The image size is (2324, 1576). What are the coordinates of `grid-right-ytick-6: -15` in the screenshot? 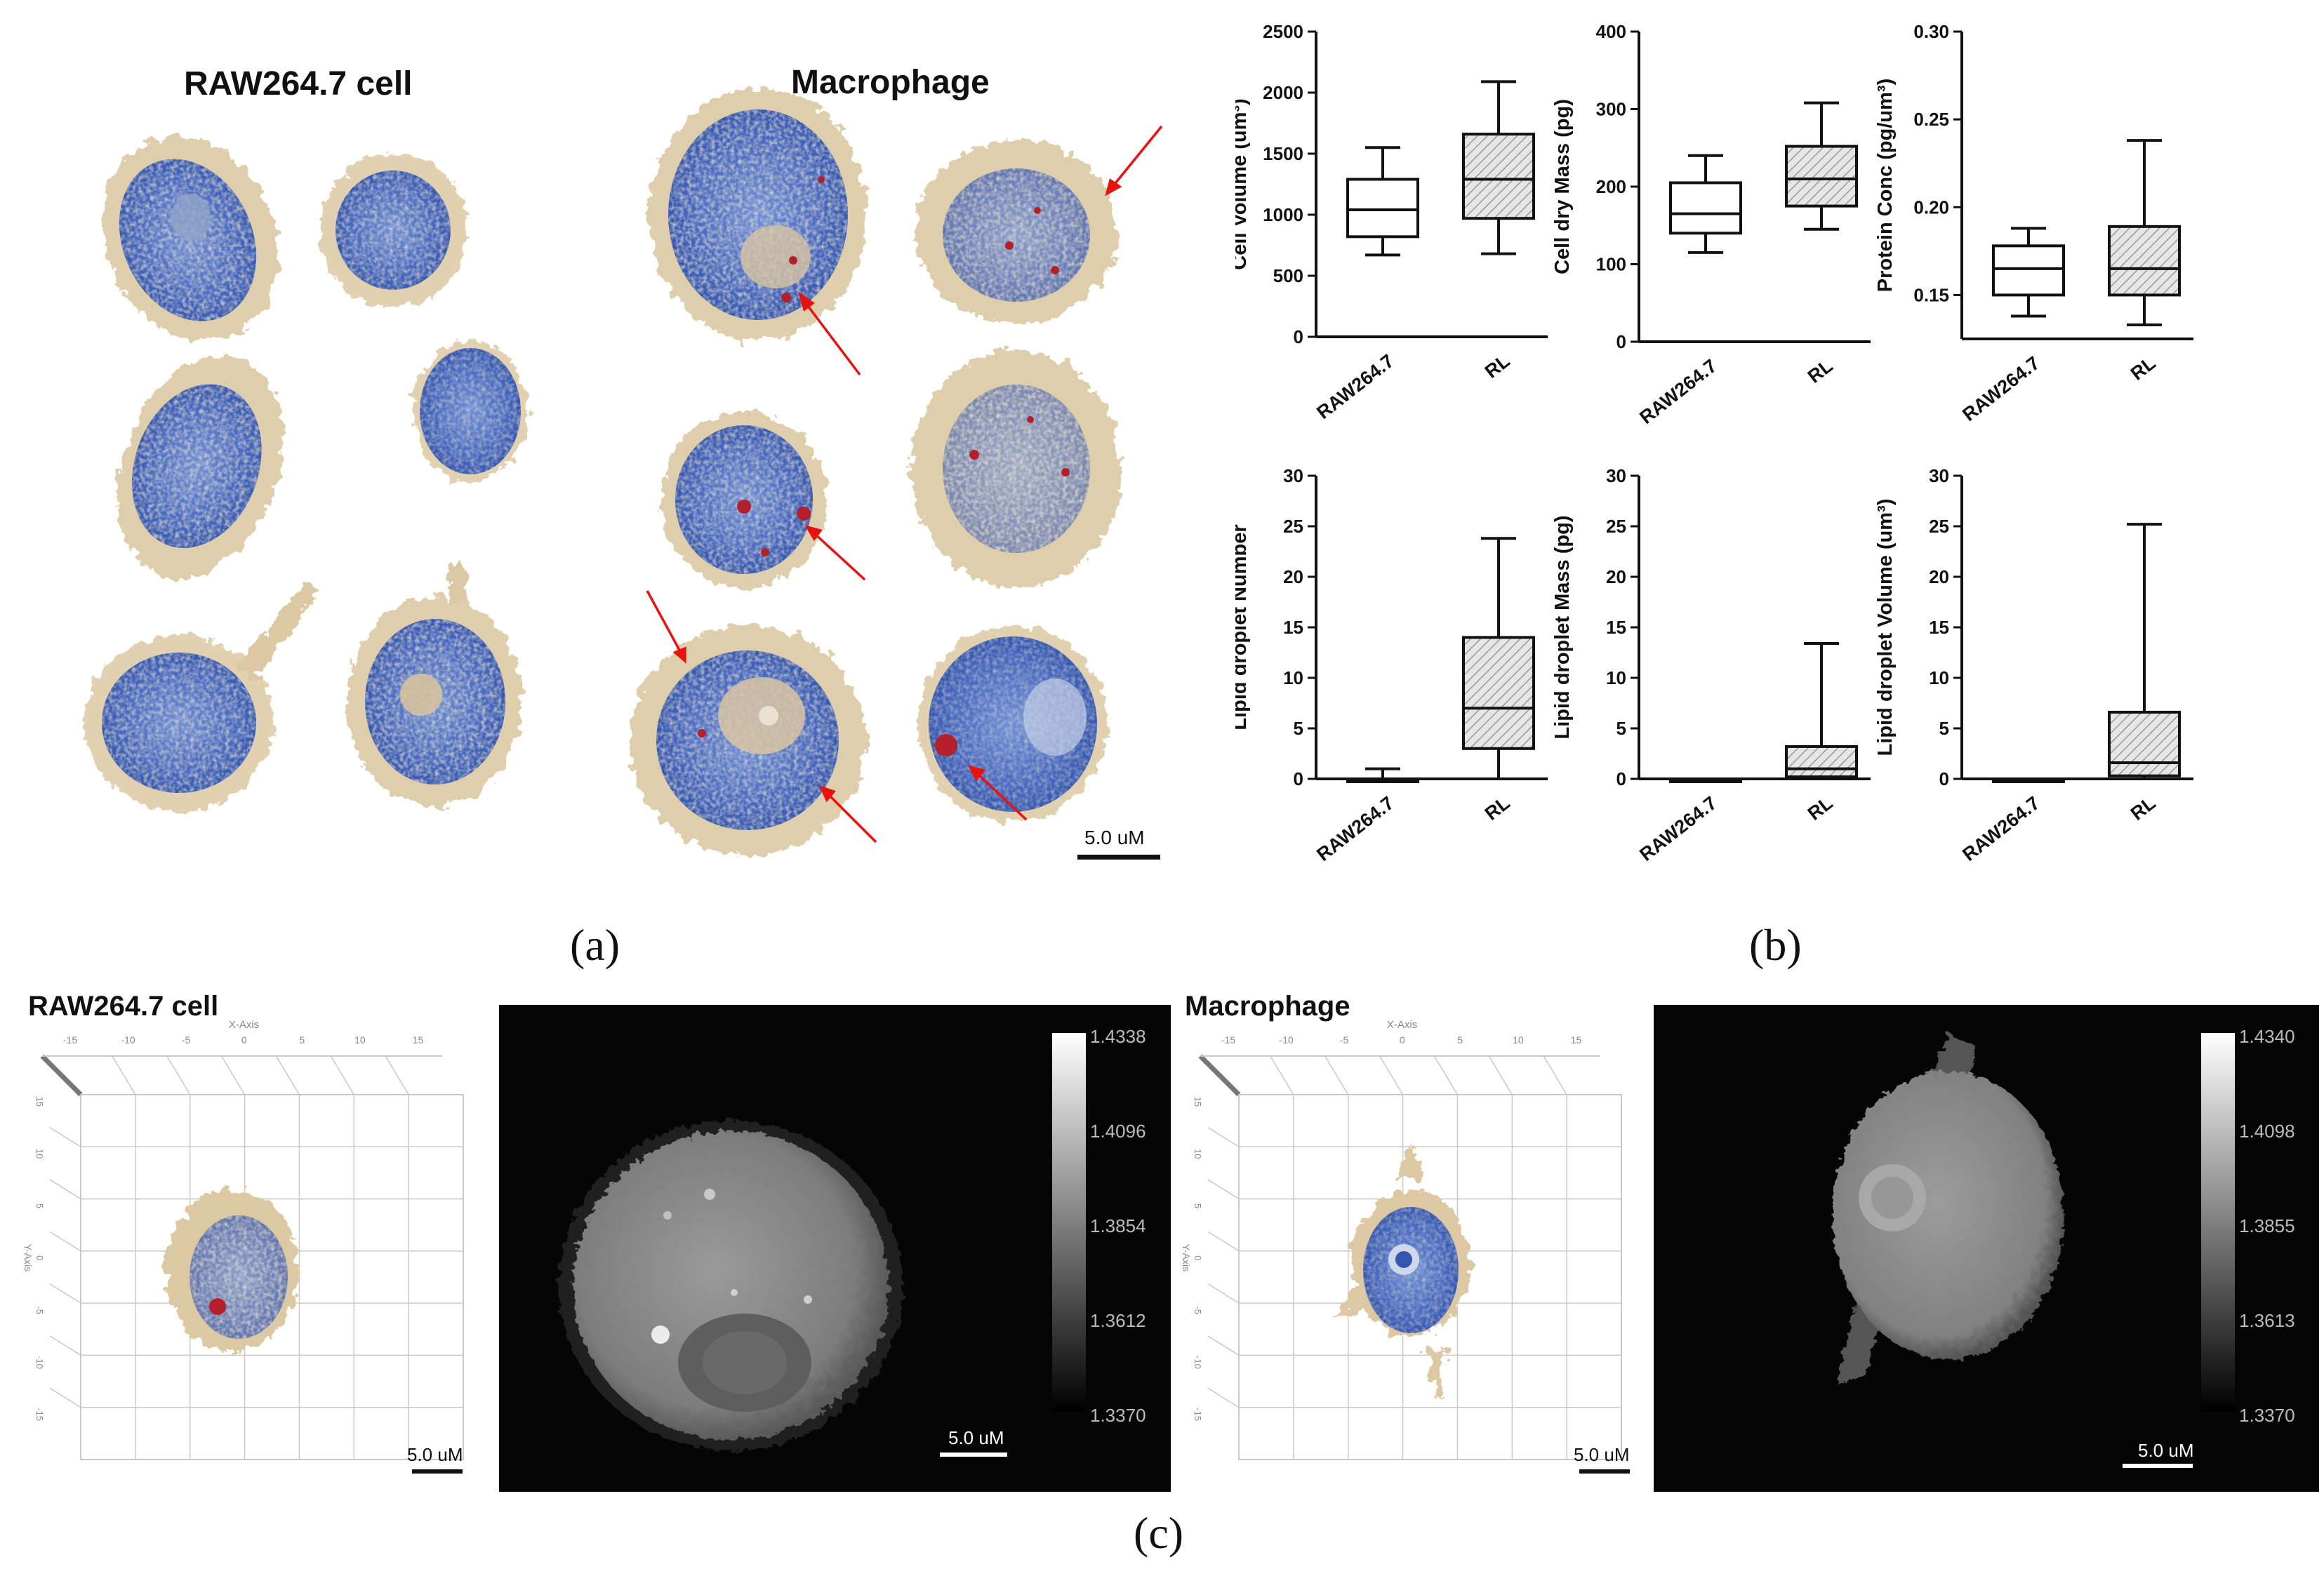 It's located at (1198, 1414).